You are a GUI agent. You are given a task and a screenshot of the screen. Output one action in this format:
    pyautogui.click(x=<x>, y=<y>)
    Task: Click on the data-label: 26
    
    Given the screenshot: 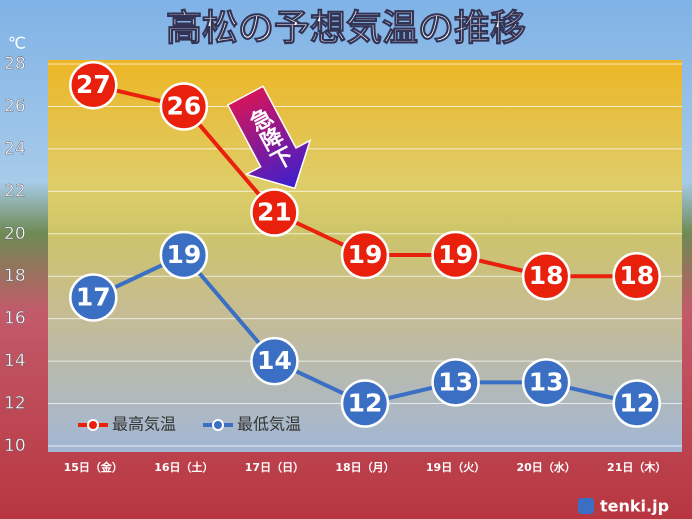 What is the action you would take?
    pyautogui.click(x=183, y=105)
    